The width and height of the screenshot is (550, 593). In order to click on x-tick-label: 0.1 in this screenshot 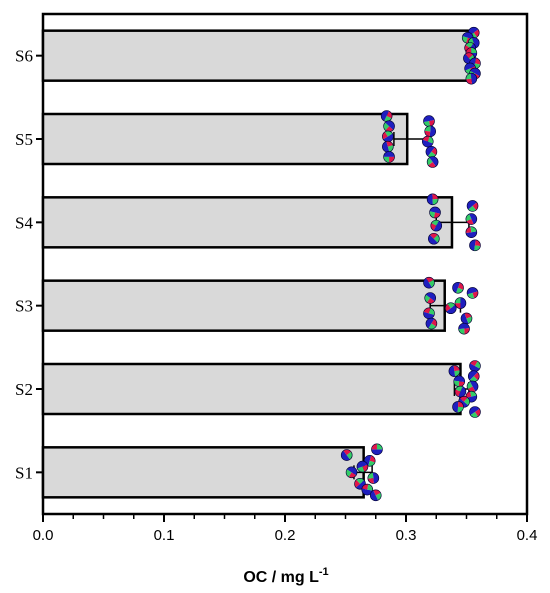, I will do `click(164, 535)`.